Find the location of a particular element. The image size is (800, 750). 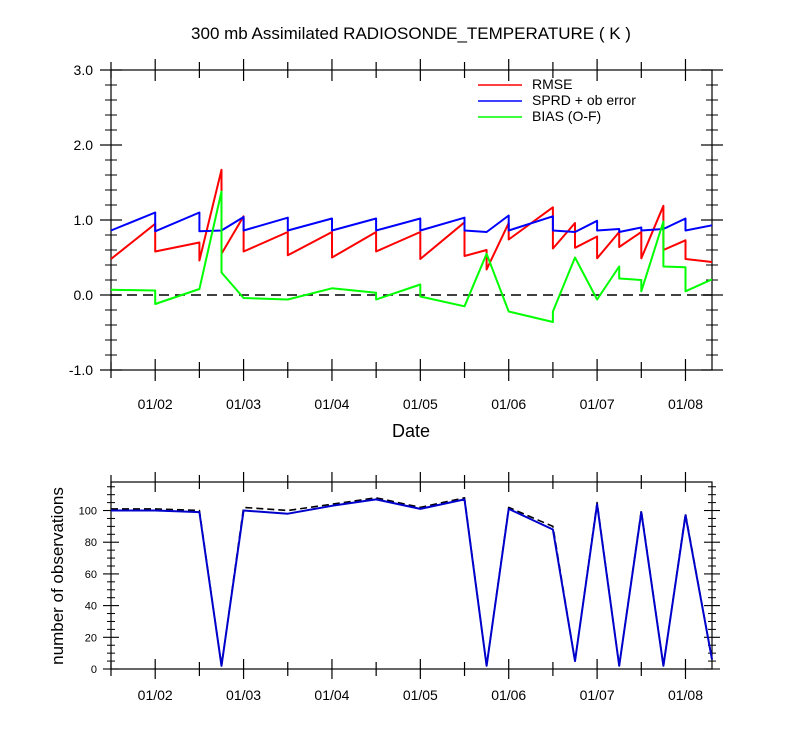

series-line-sprd is located at coordinates (411, 222).